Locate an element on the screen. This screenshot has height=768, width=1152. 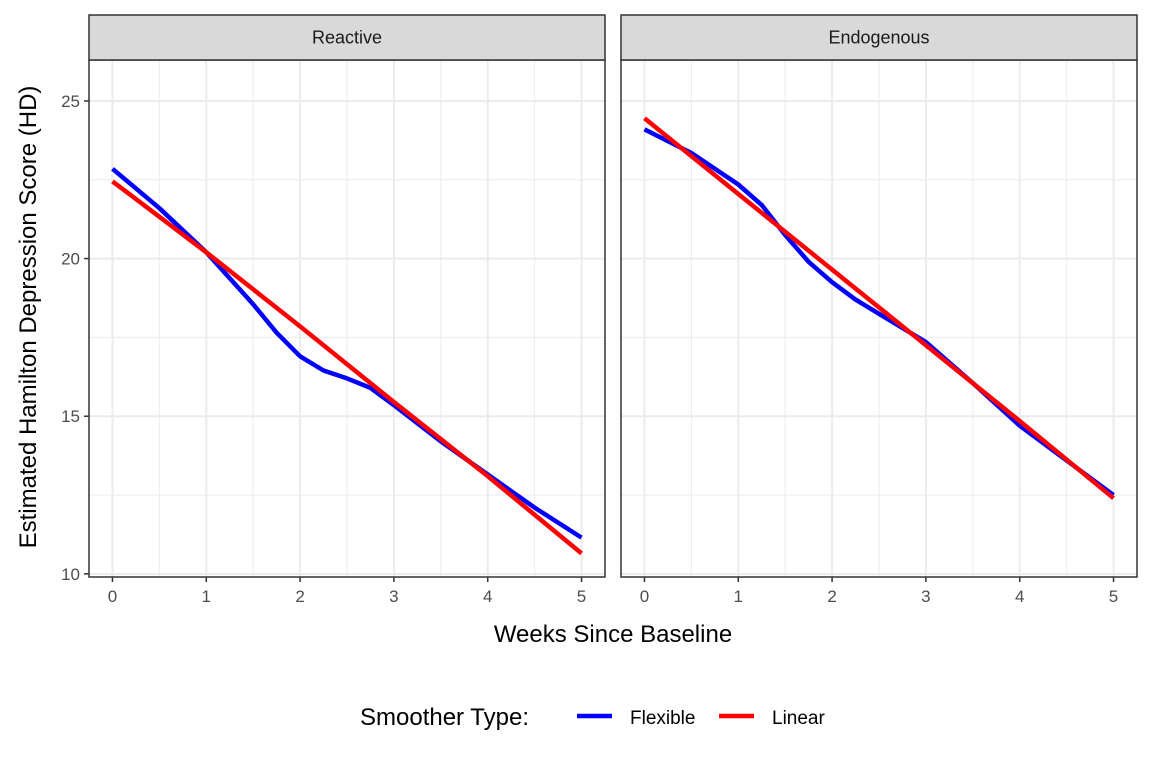
legend-title: Smoother Type: is located at coordinates (444, 717).